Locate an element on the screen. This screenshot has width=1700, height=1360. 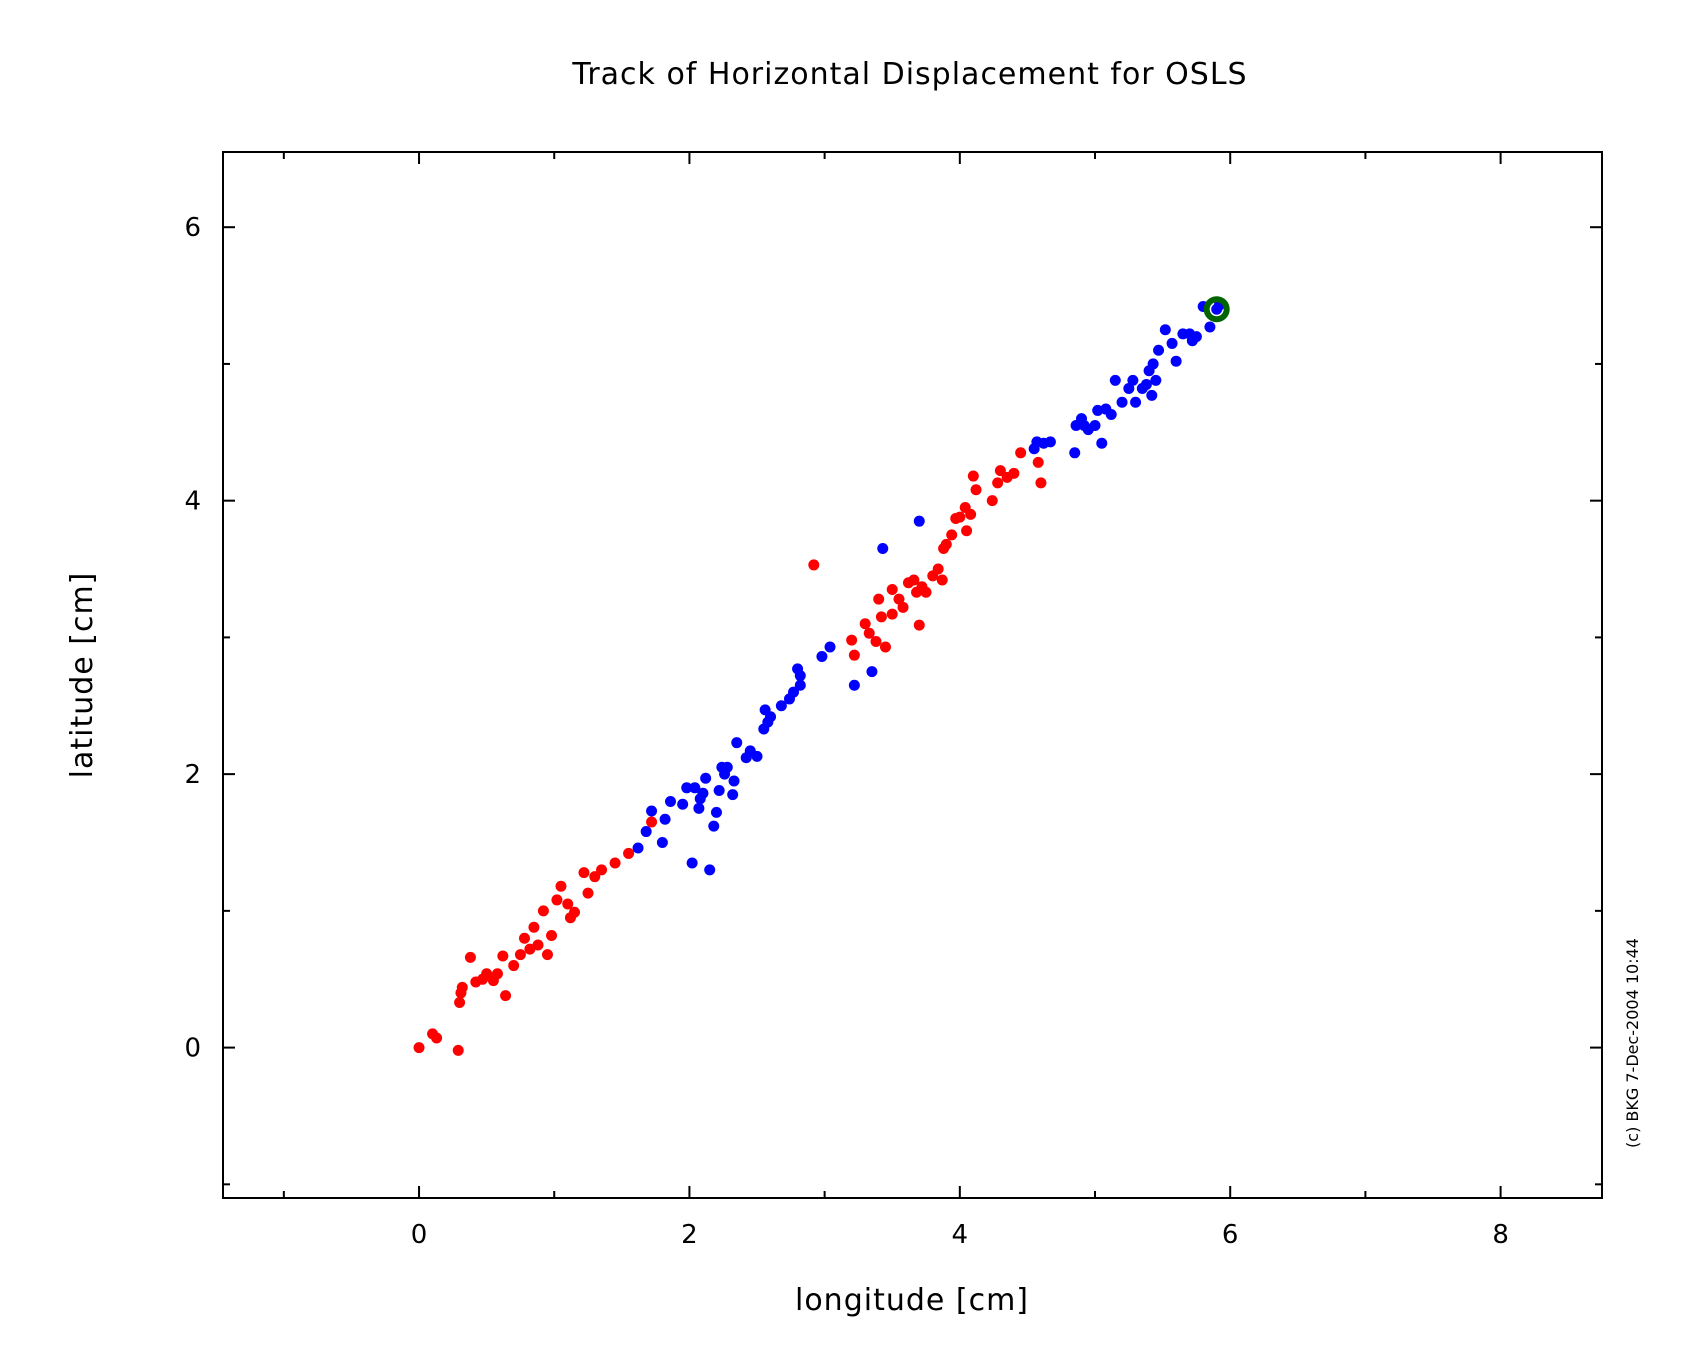
x-tick-label: 4 is located at coordinates (960, 1235).